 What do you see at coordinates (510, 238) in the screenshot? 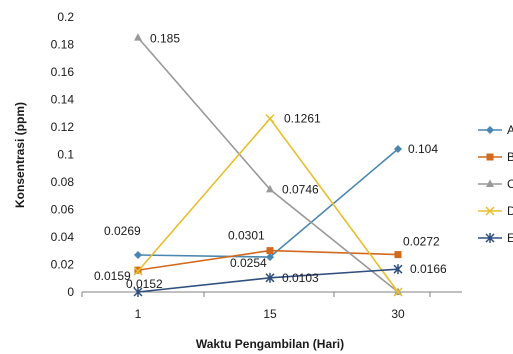
I see `legend-label: E` at bounding box center [510, 238].